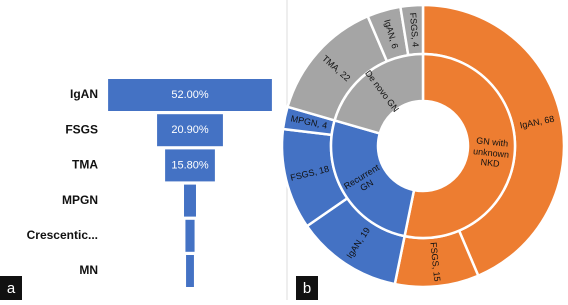 The height and width of the screenshot is (305, 568). I want to click on center-hole, so click(423, 146).